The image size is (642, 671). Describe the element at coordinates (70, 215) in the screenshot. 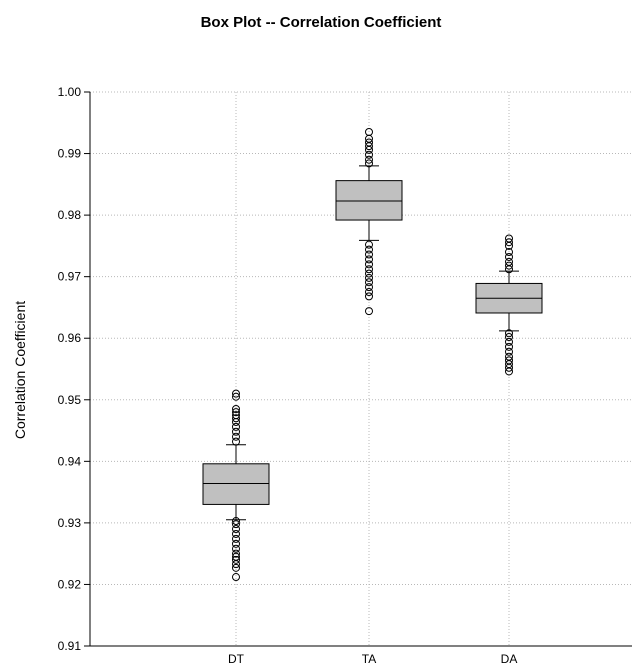

I see `y-tick-label: 0.98` at that location.